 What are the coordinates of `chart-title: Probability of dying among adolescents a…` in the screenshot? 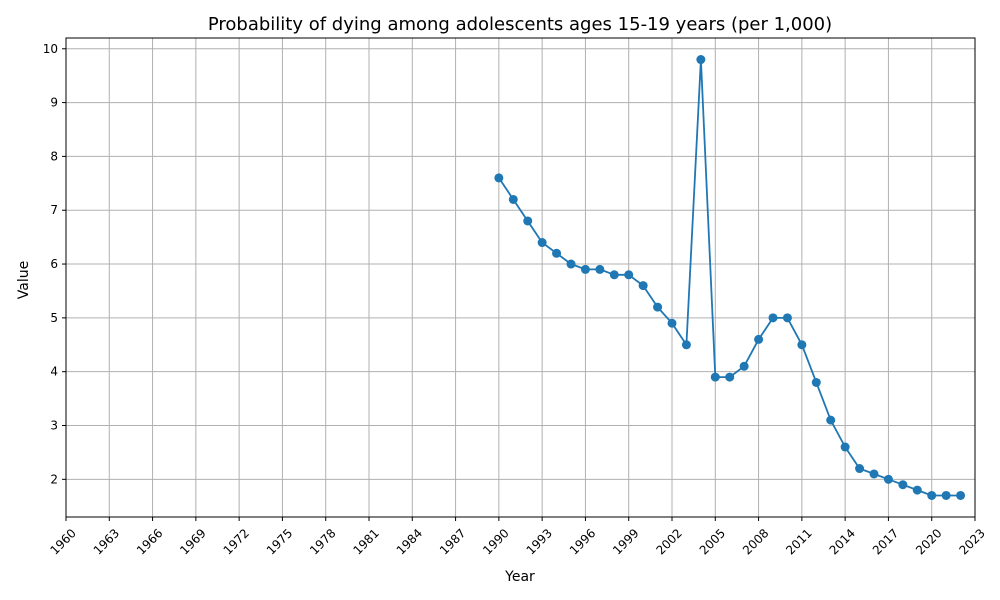 It's located at (520, 24).